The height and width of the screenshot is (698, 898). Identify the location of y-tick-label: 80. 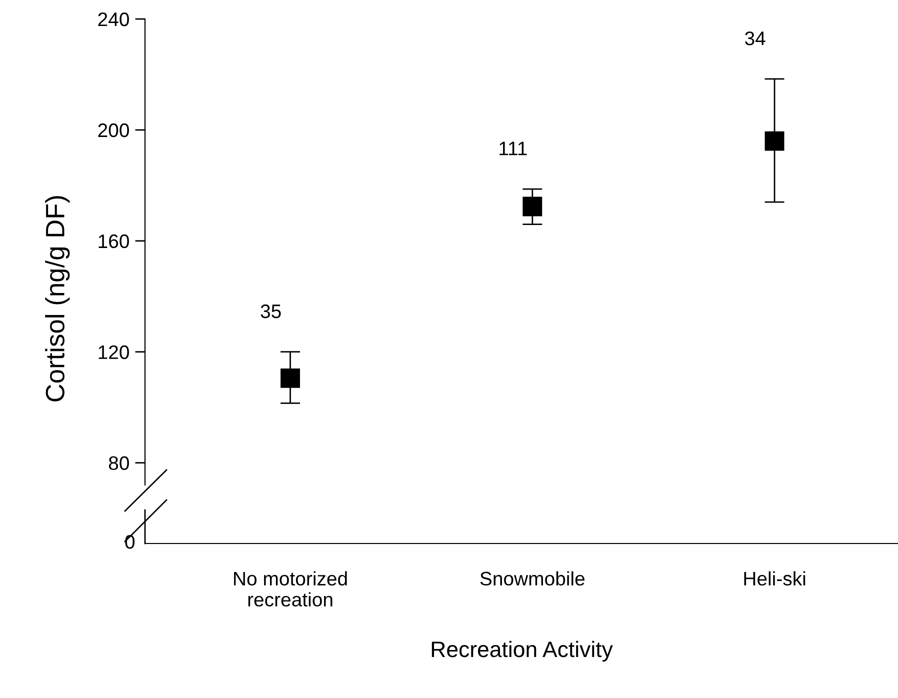
(118, 463).